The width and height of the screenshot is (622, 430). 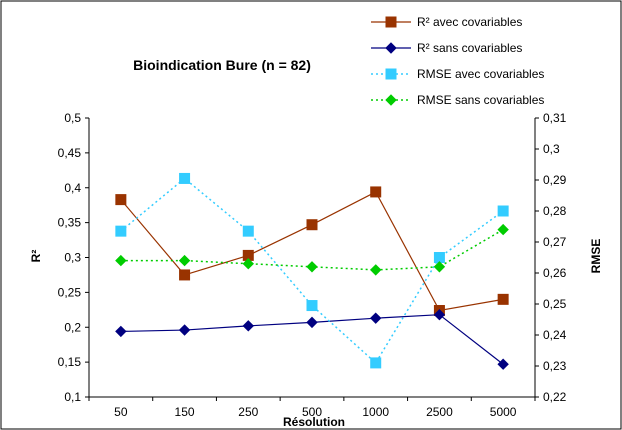 What do you see at coordinates (480, 74) in the screenshot?
I see `legend-label: RMSE avec covariables` at bounding box center [480, 74].